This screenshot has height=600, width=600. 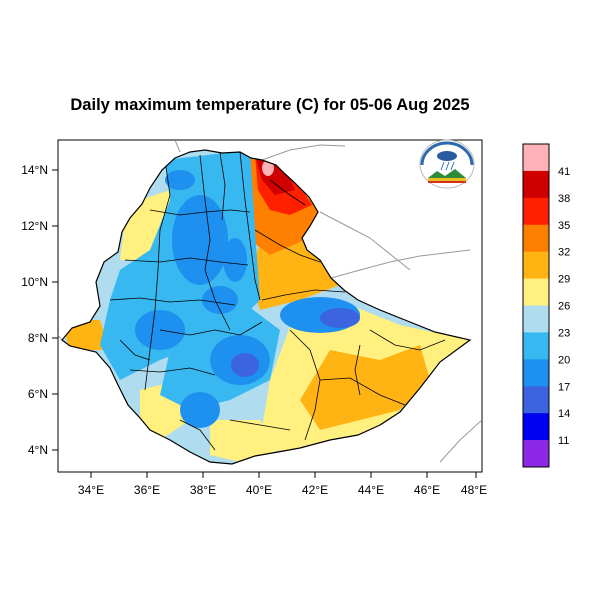 What do you see at coordinates (427, 490) in the screenshot?
I see `lon-tick-label: 46°E` at bounding box center [427, 490].